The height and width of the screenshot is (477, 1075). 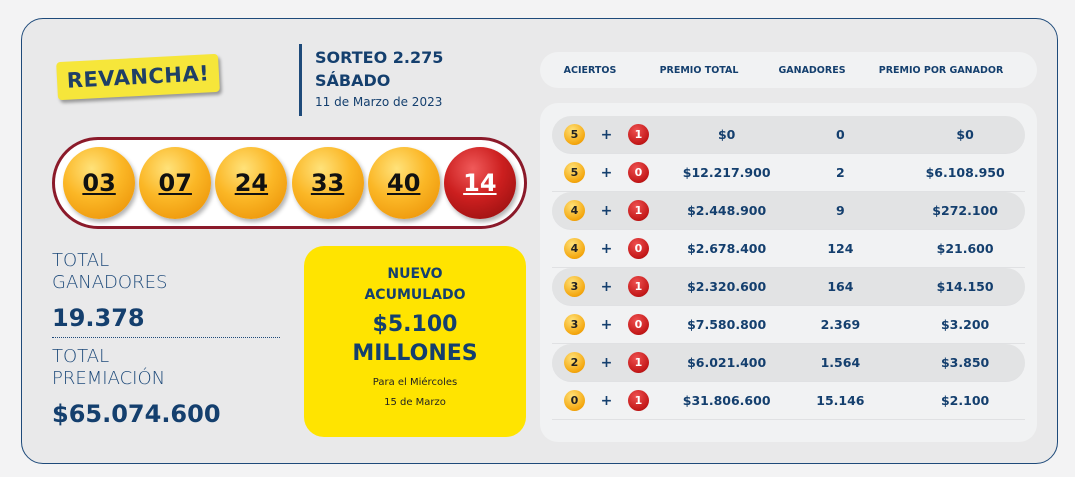 I want to click on hits-cell: 4 +0, so click(x=615, y=248).